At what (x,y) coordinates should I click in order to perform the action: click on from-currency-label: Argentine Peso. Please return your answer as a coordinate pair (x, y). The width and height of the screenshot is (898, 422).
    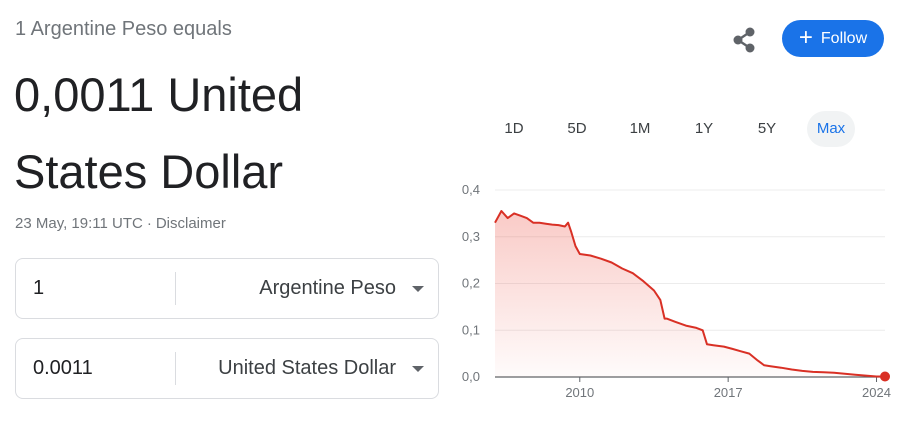
    Looking at the image, I should click on (327, 288).